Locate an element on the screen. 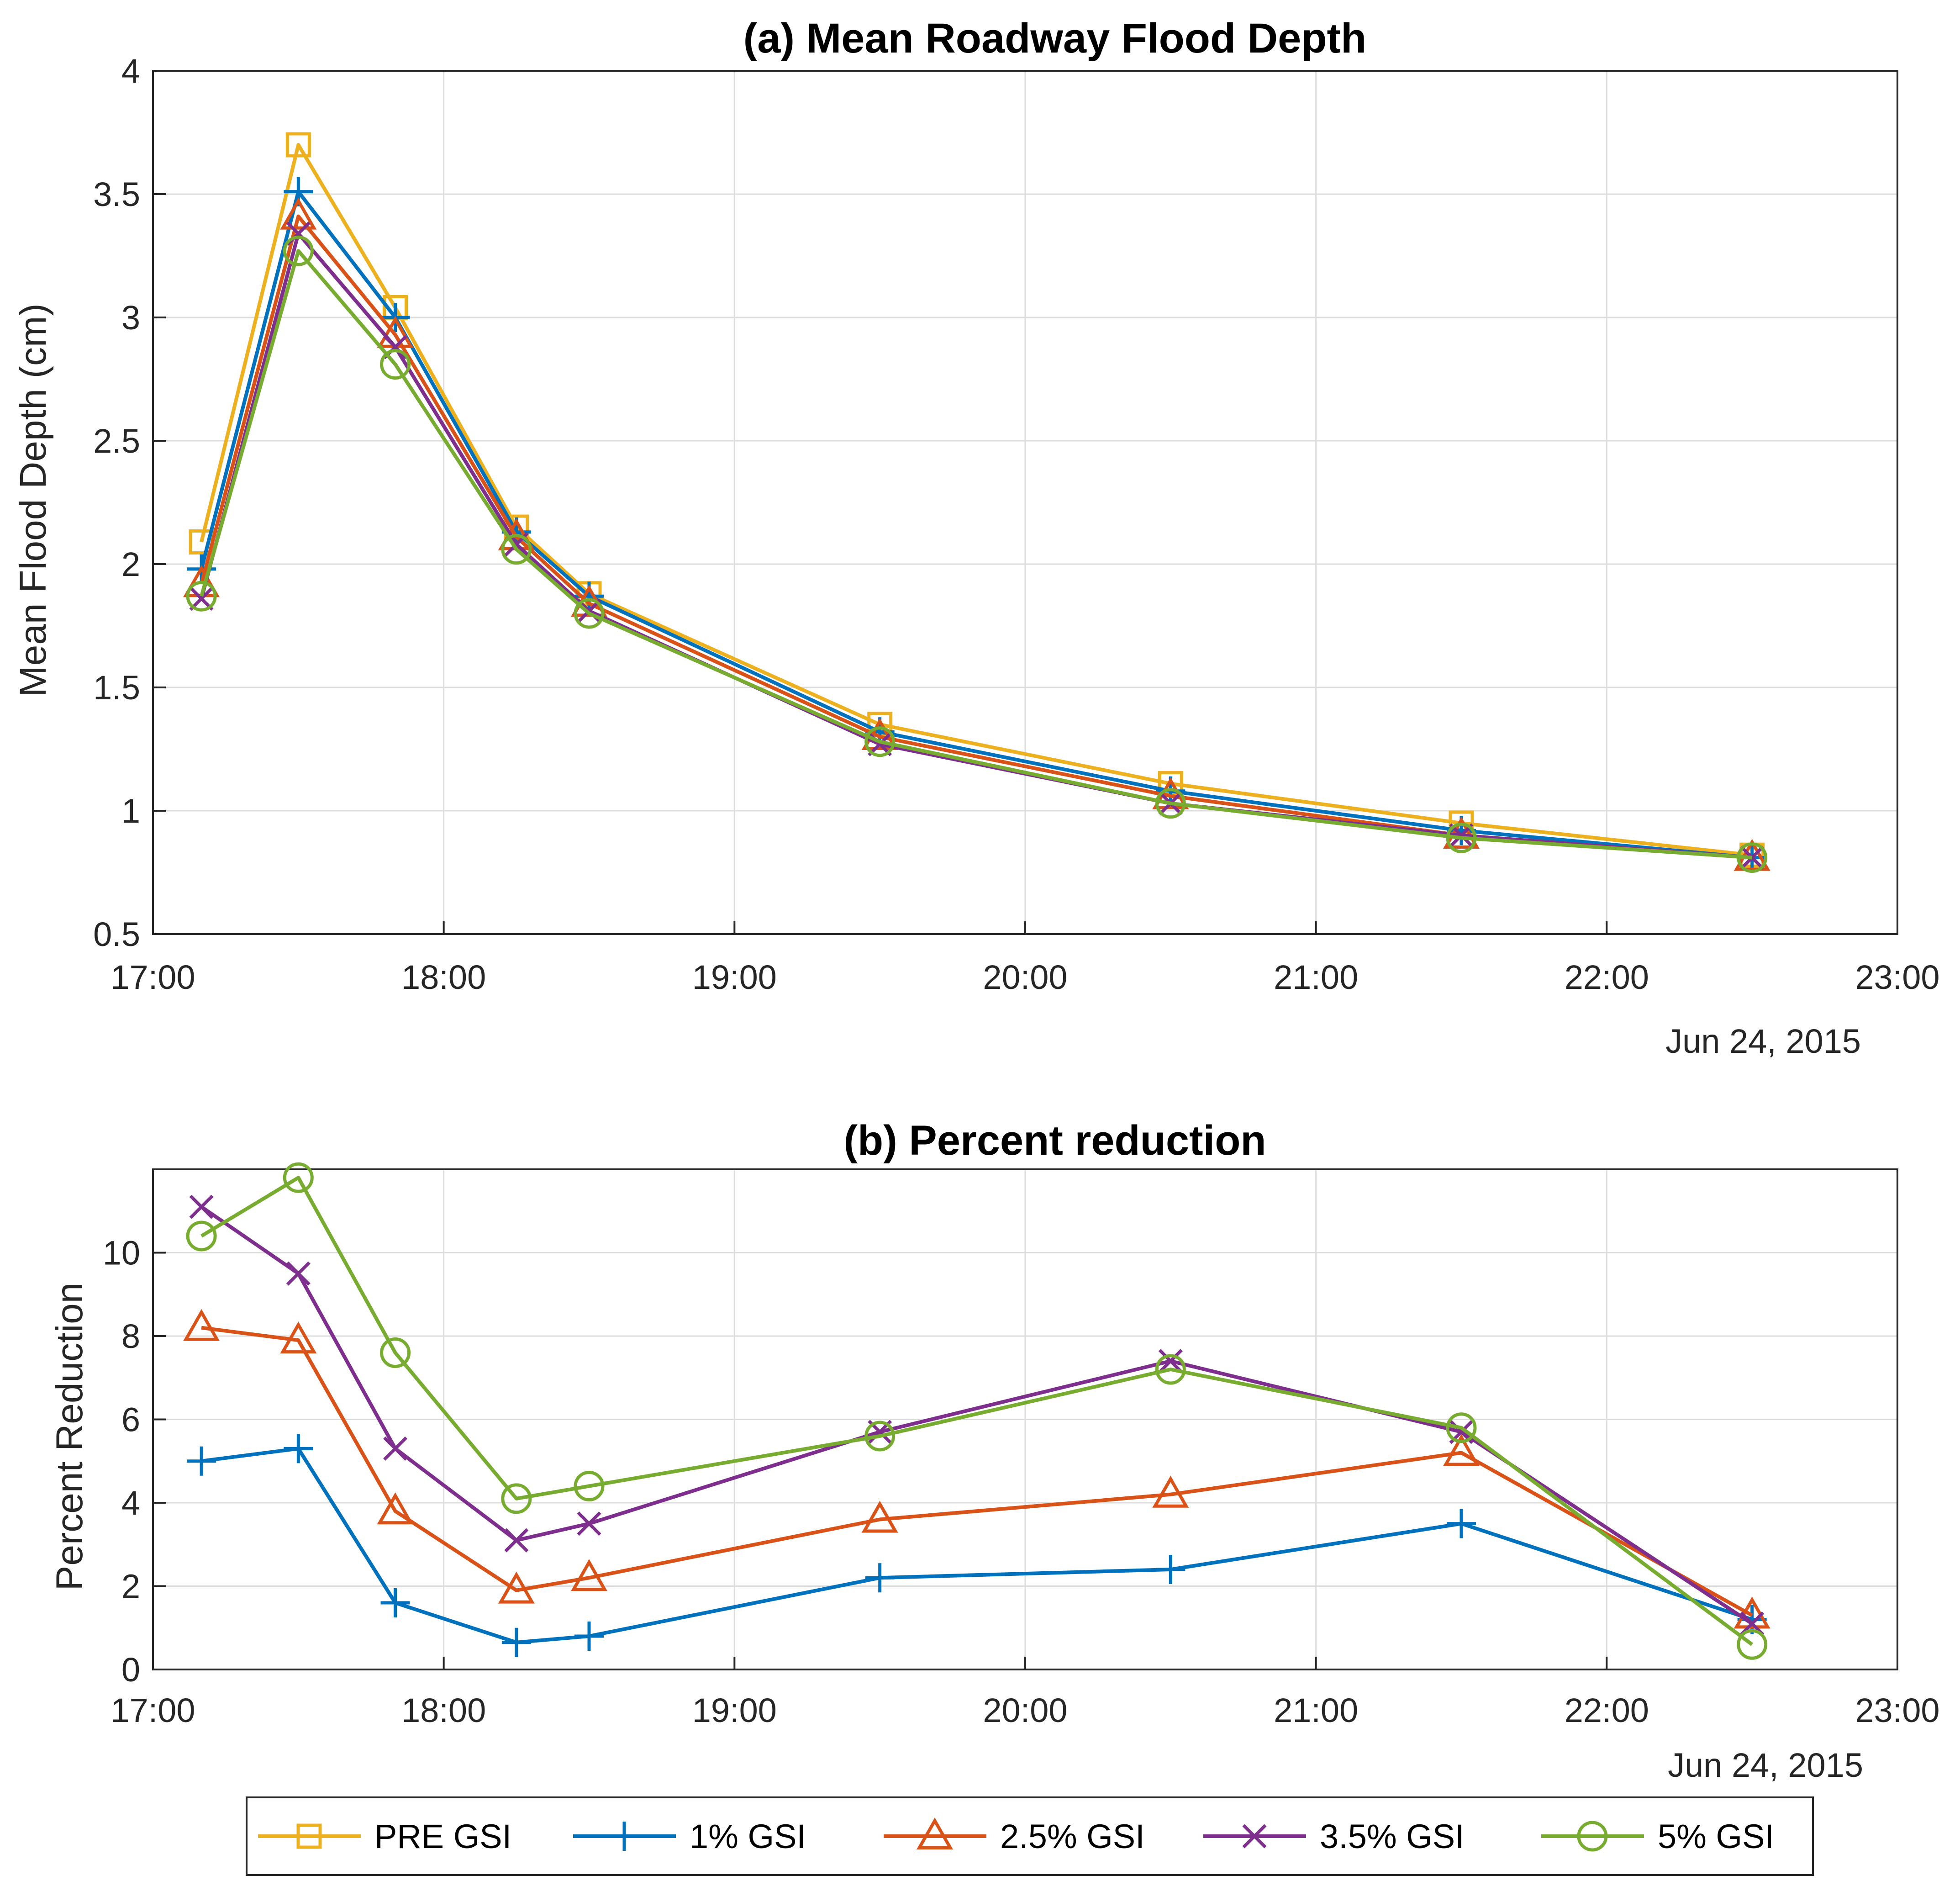  panel-a-y-tick-label-3: 2 is located at coordinates (130, 564).